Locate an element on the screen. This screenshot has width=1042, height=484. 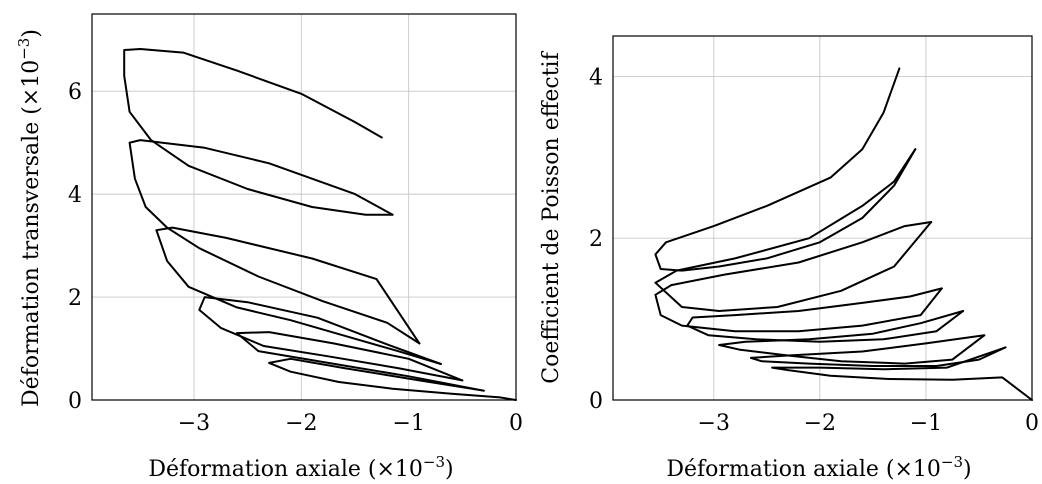
y-tick-label: 6 is located at coordinates (75, 92).